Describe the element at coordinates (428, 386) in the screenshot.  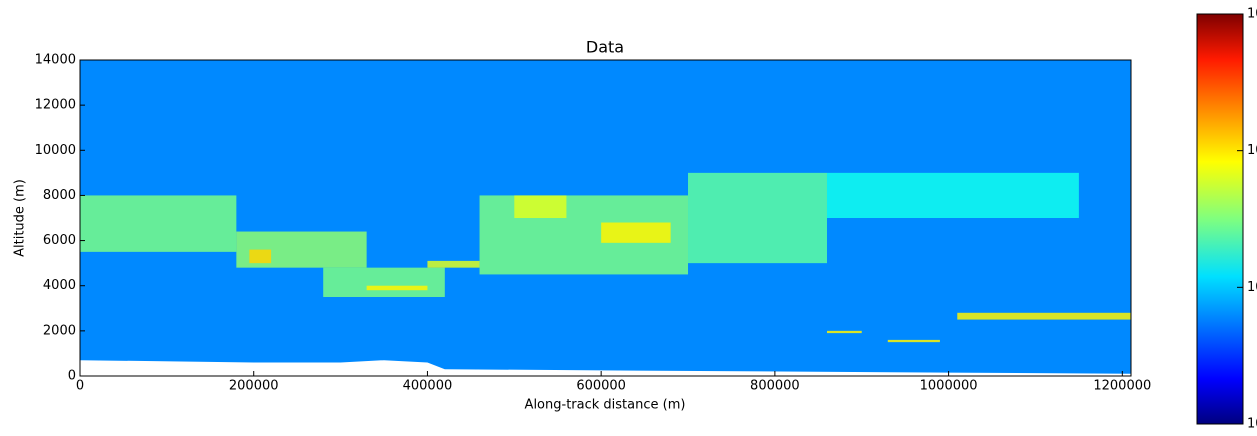
I see `x-tick-label: 400000` at that location.